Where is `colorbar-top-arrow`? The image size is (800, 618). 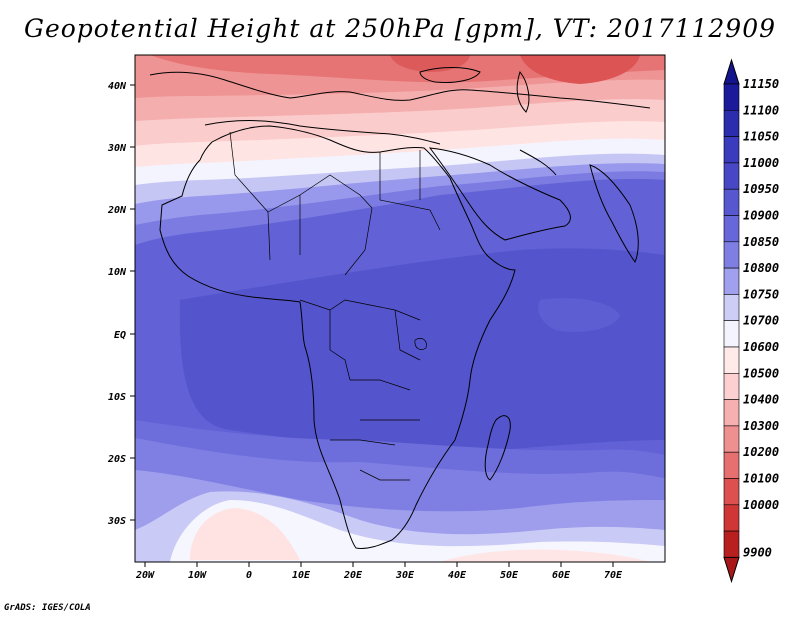
colorbar-top-arrow is located at coordinates (731, 71).